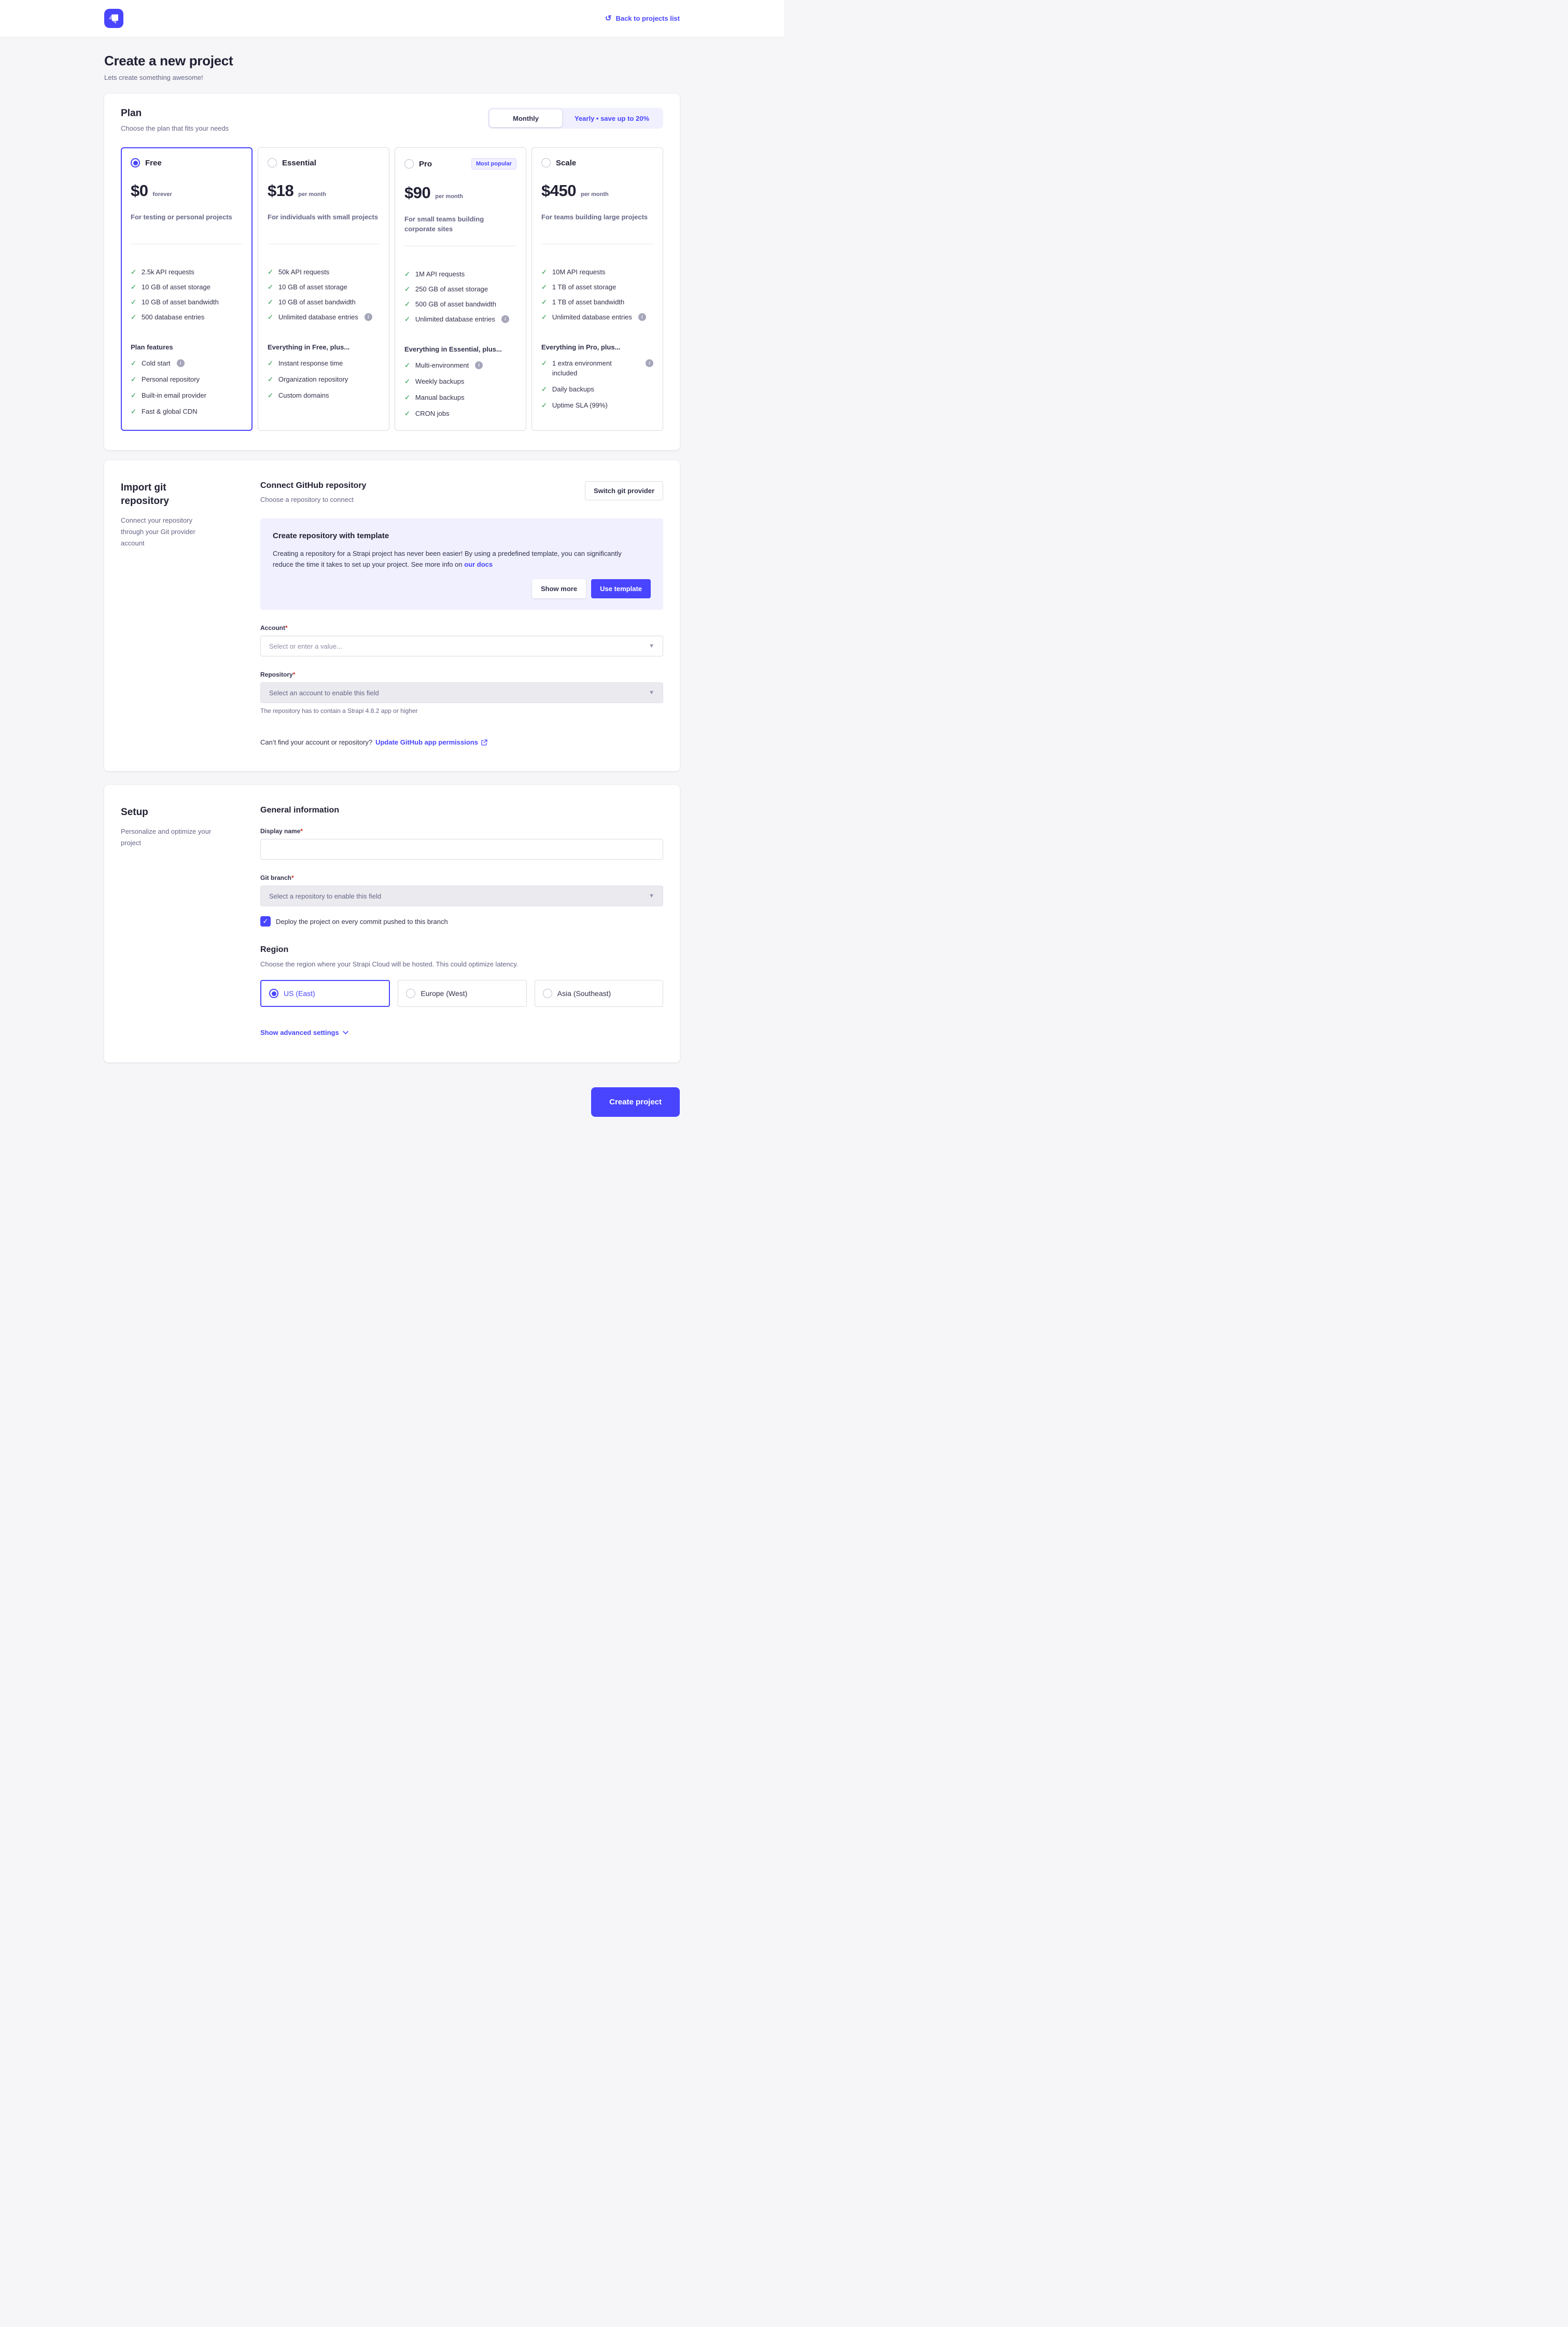 The width and height of the screenshot is (1568, 2327). Describe the element at coordinates (324, 693) in the screenshot. I see `repository-select-placeholder: Select an account to enable this field` at that location.